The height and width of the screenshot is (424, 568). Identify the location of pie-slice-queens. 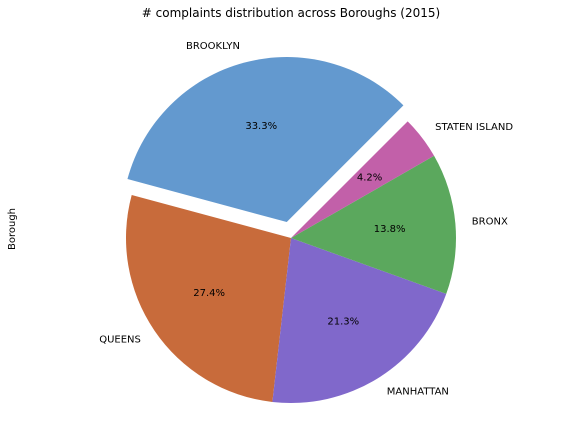
(208, 298).